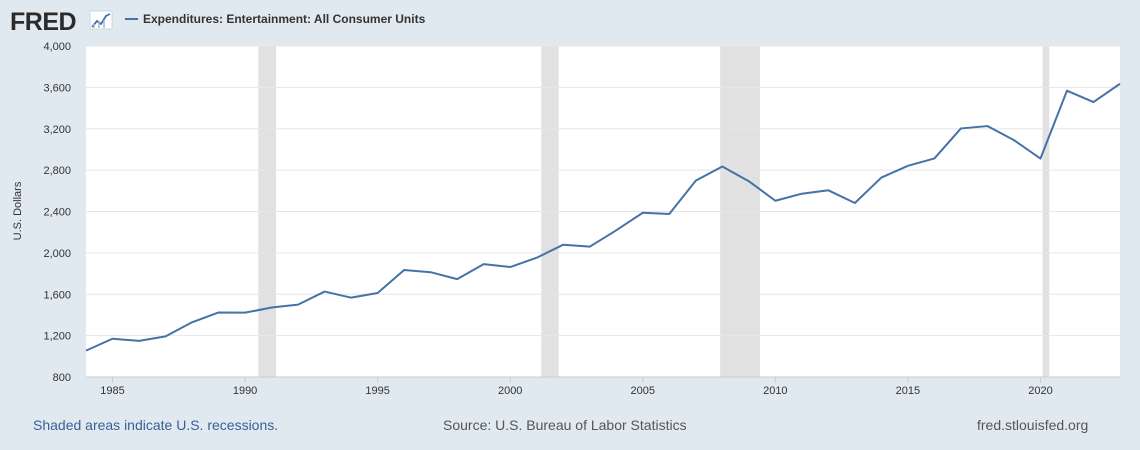 The image size is (1140, 450). What do you see at coordinates (1033, 425) in the screenshot?
I see `site-link: fred.stlouisfed.org` at bounding box center [1033, 425].